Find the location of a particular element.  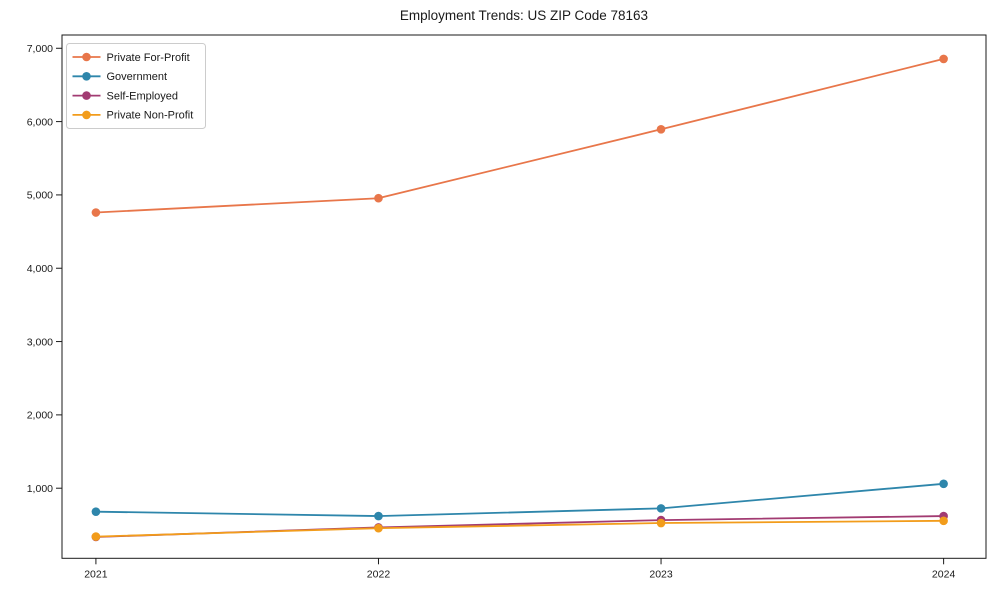

legend-label-private-for-profit: Private For-Profit is located at coordinates (148, 58).